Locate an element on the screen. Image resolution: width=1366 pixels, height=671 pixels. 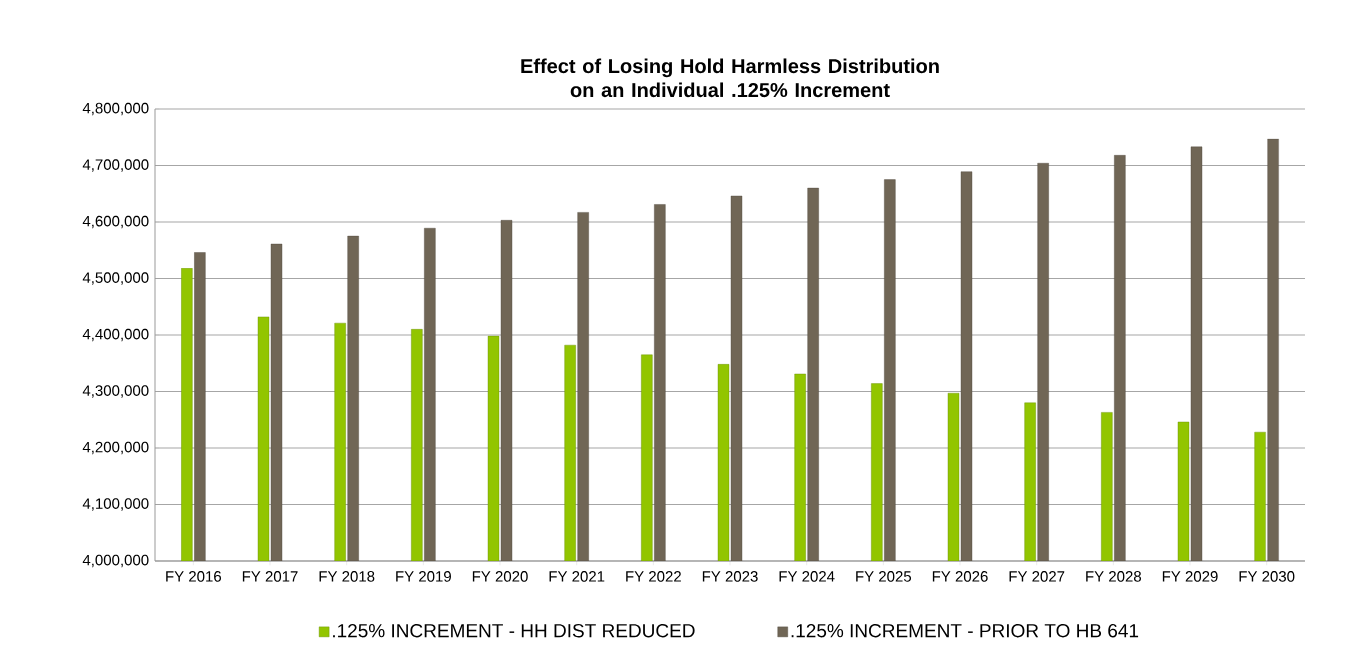
x-tick-label: FY 2024 is located at coordinates (807, 576).